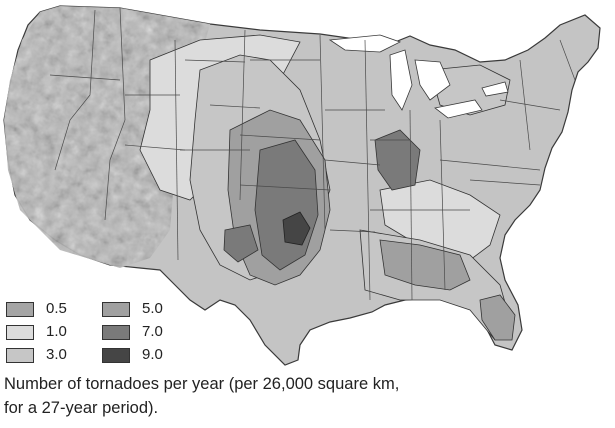 This screenshot has width=615, height=428. What do you see at coordinates (470, 90) in the screenshot?
I see `zone-3-0-northeast` at bounding box center [470, 90].